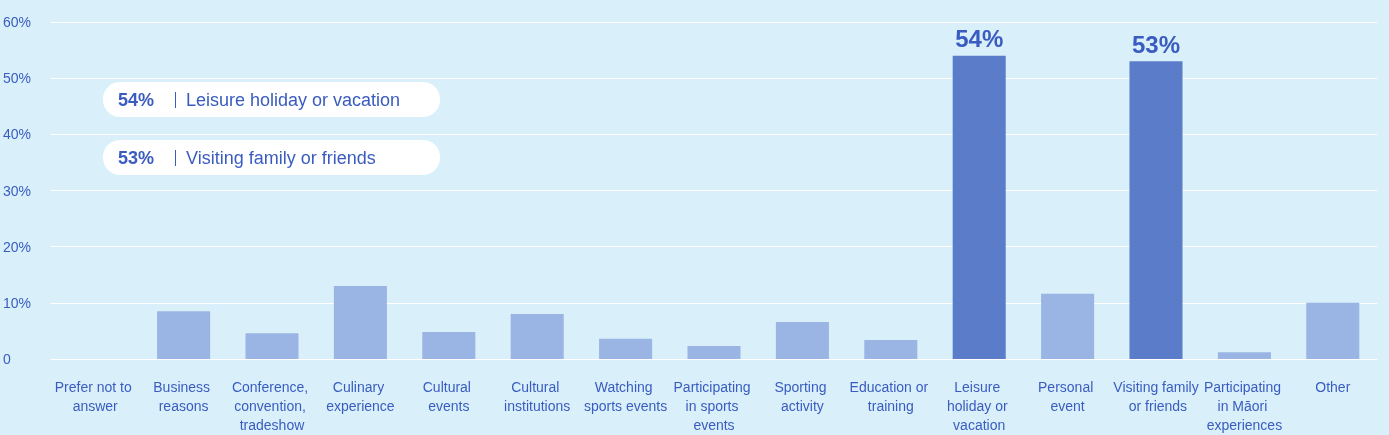 The image size is (1389, 435). I want to click on x-tick-label: Business reasons, so click(183, 396).